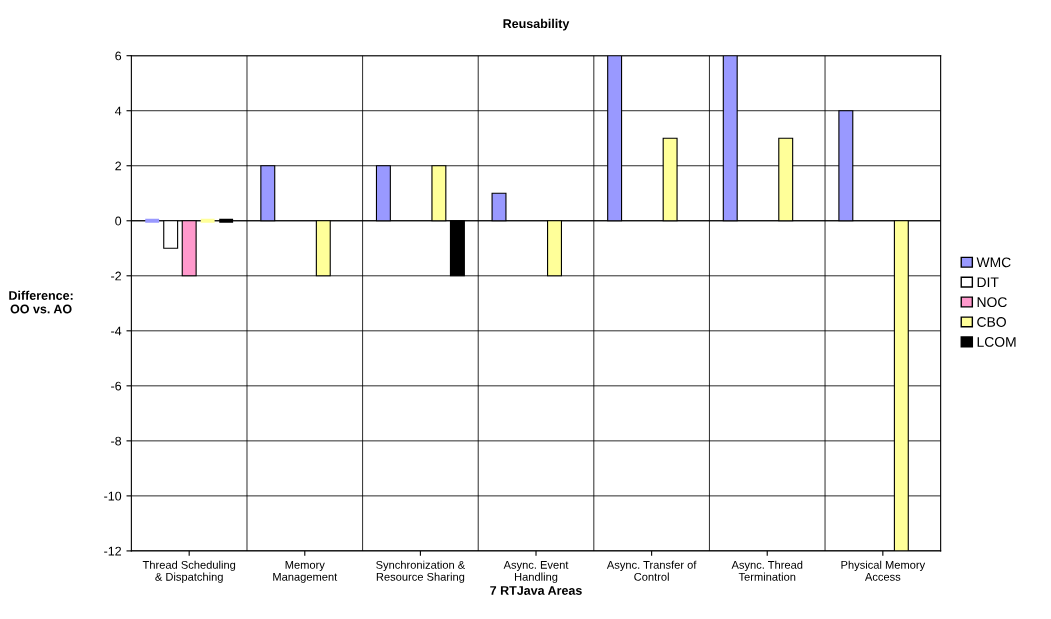 Image resolution: width=1051 pixels, height=619 pixels. I want to click on y-tick-label: -8, so click(116, 441).